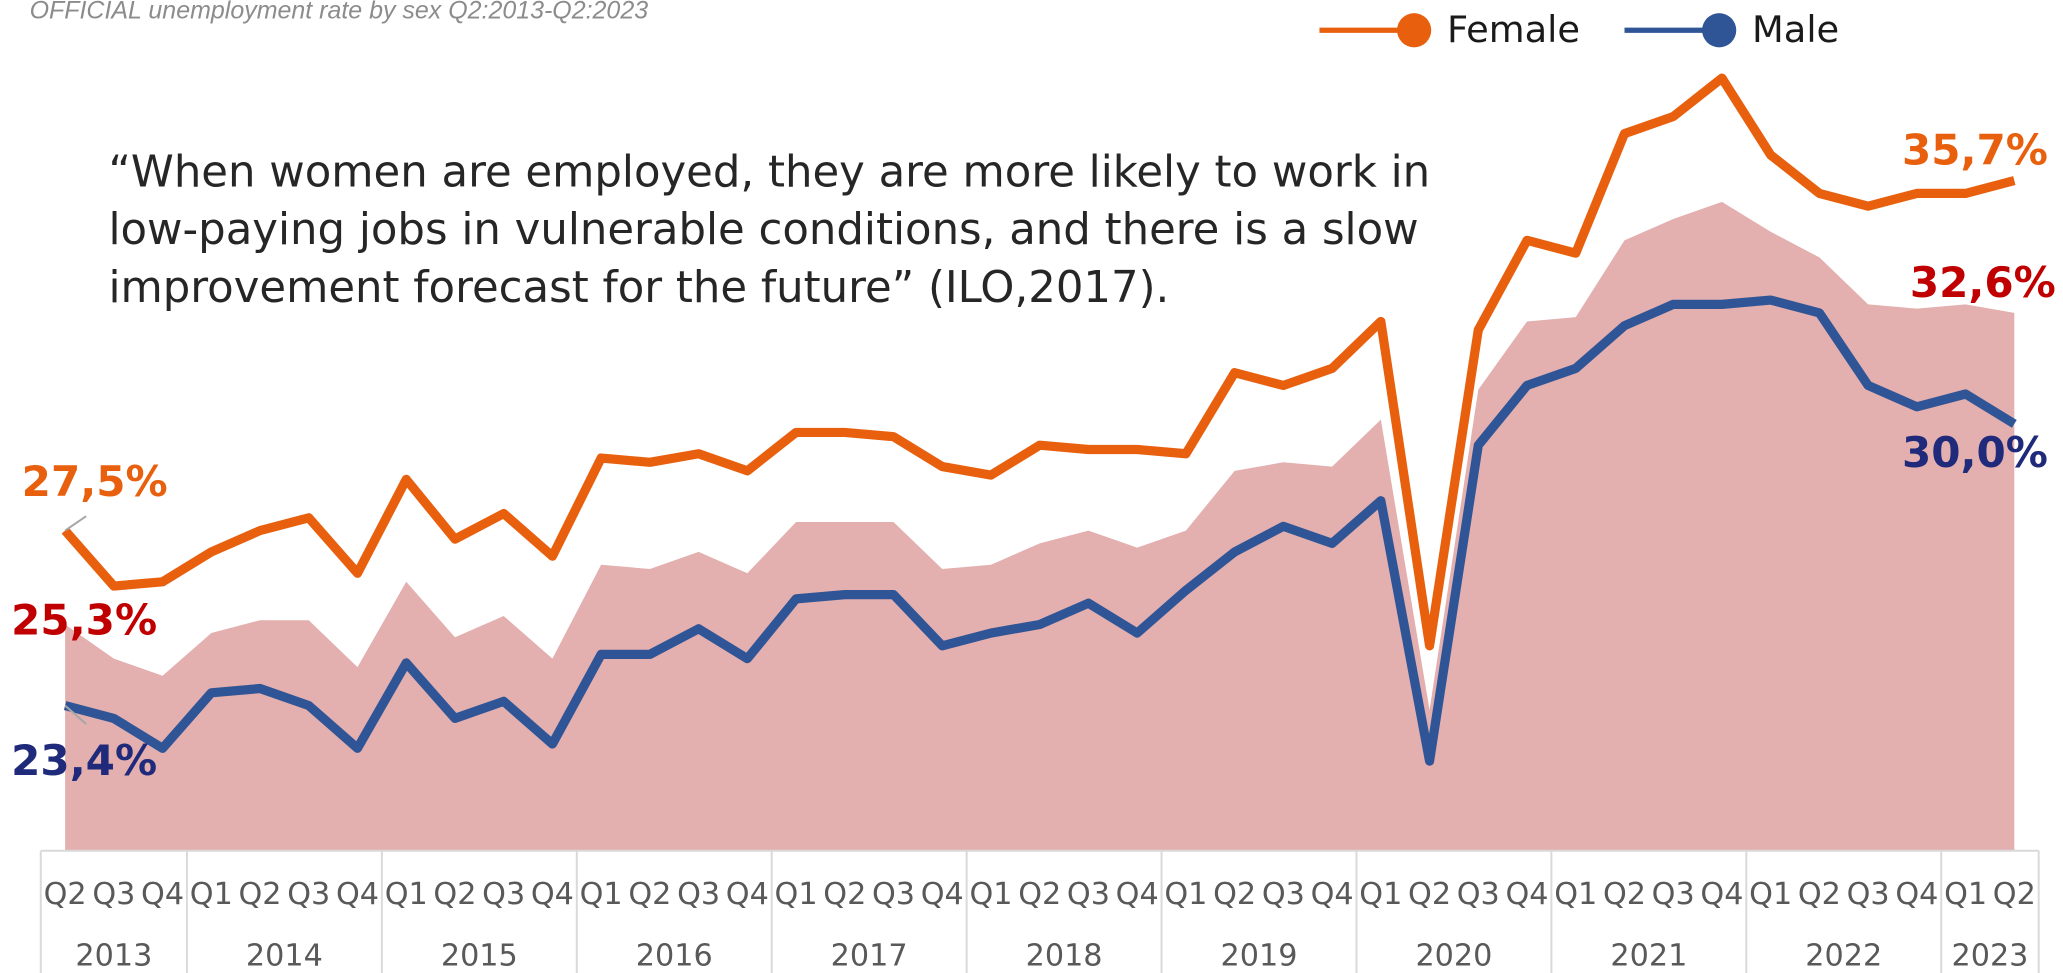 This screenshot has height=973, width=2063. What do you see at coordinates (1975, 452) in the screenshot?
I see `data-label: 30,0%` at bounding box center [1975, 452].